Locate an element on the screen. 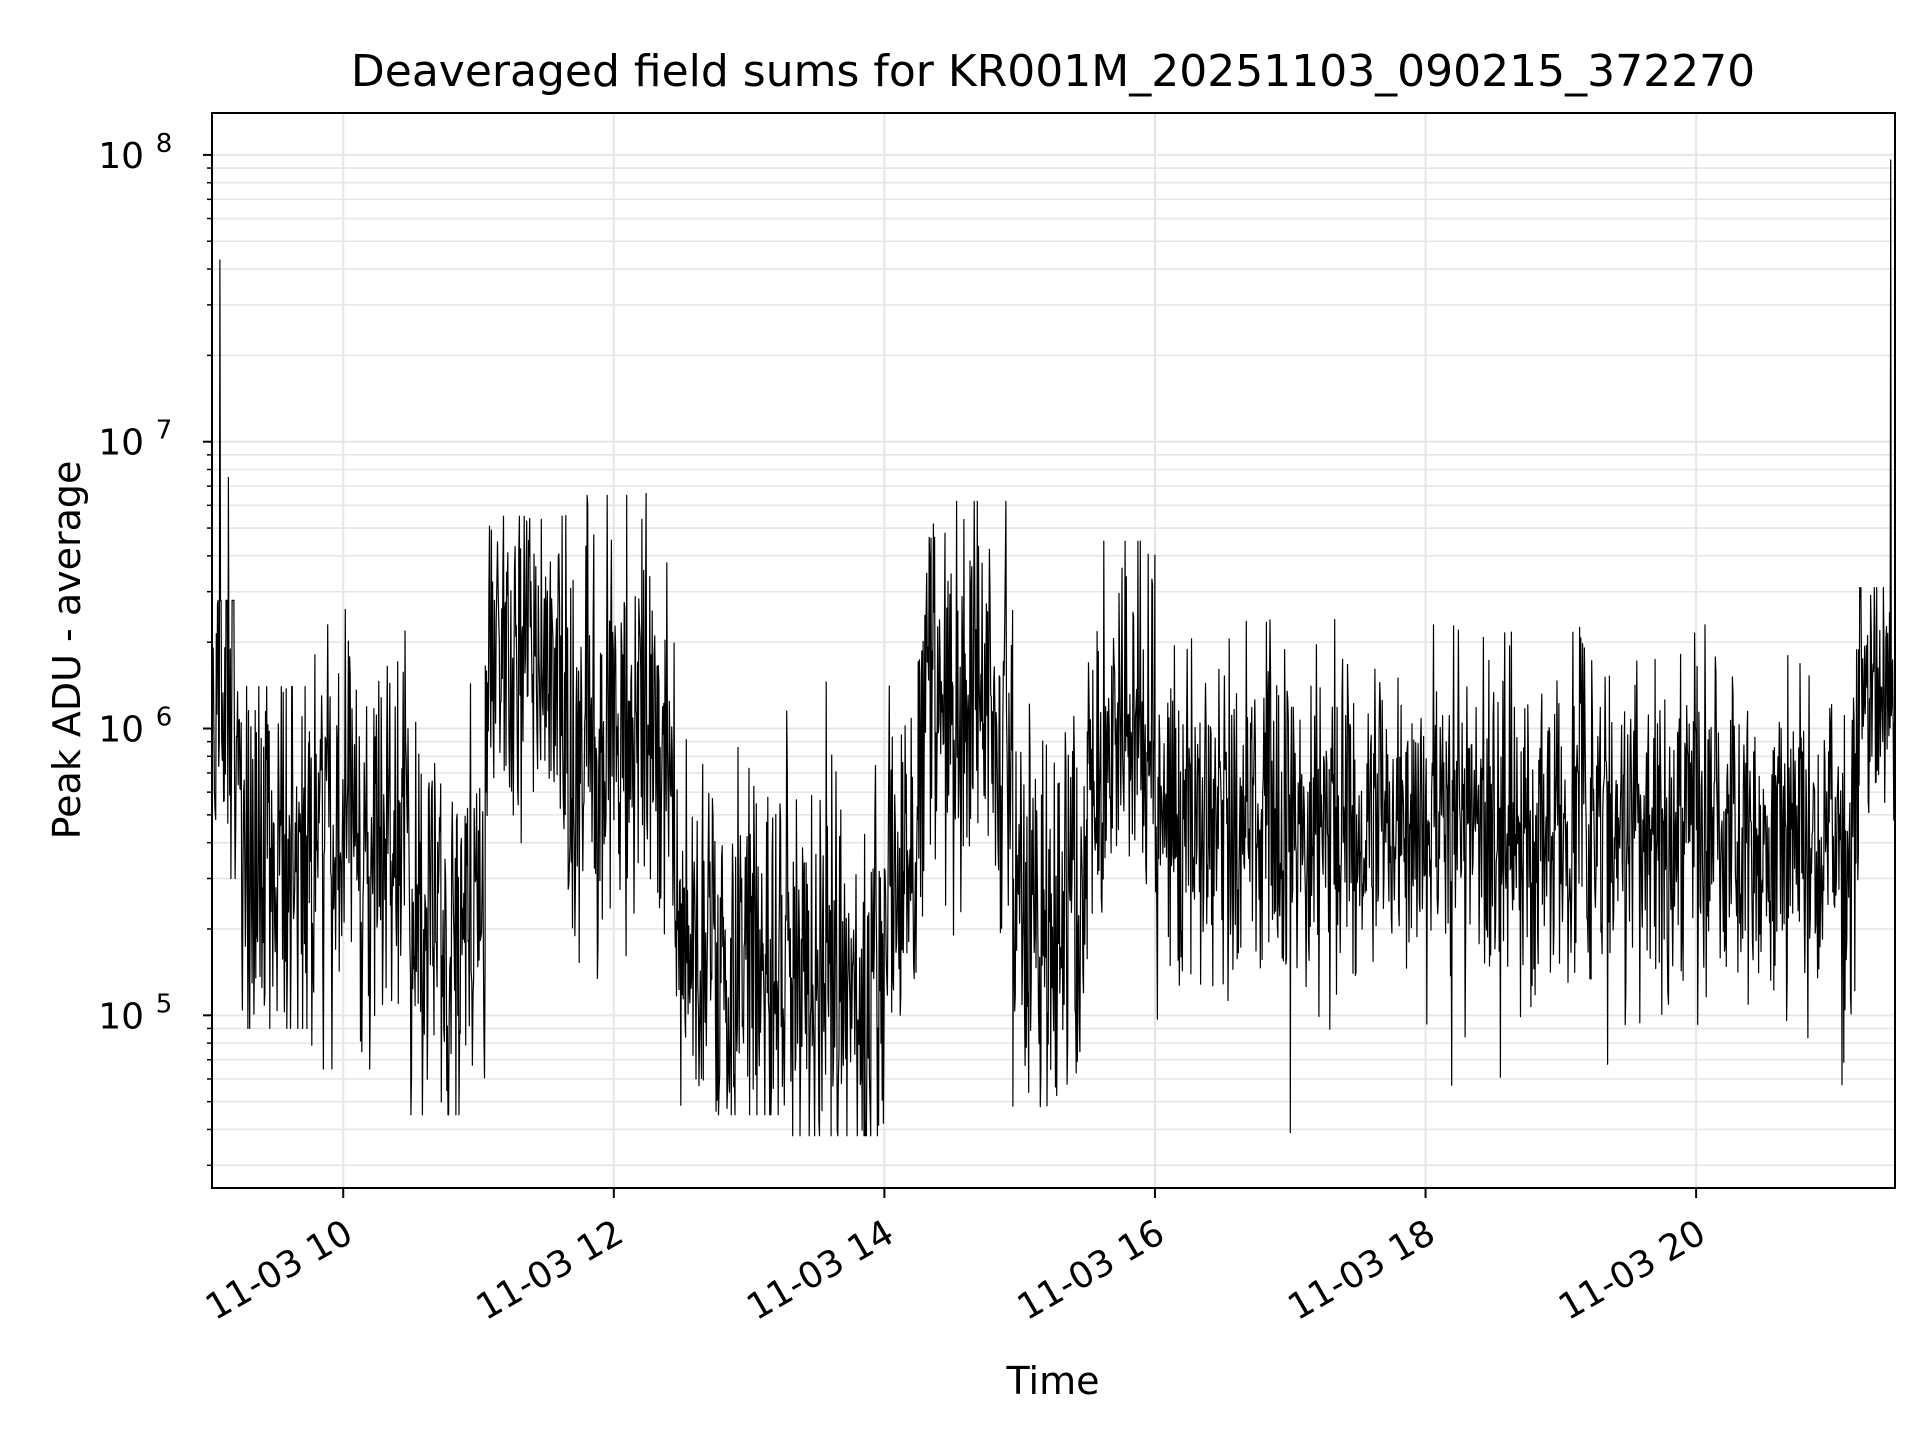 The image size is (1920, 1440). y-axis-label: Peak ADU - average is located at coordinates (67, 650).